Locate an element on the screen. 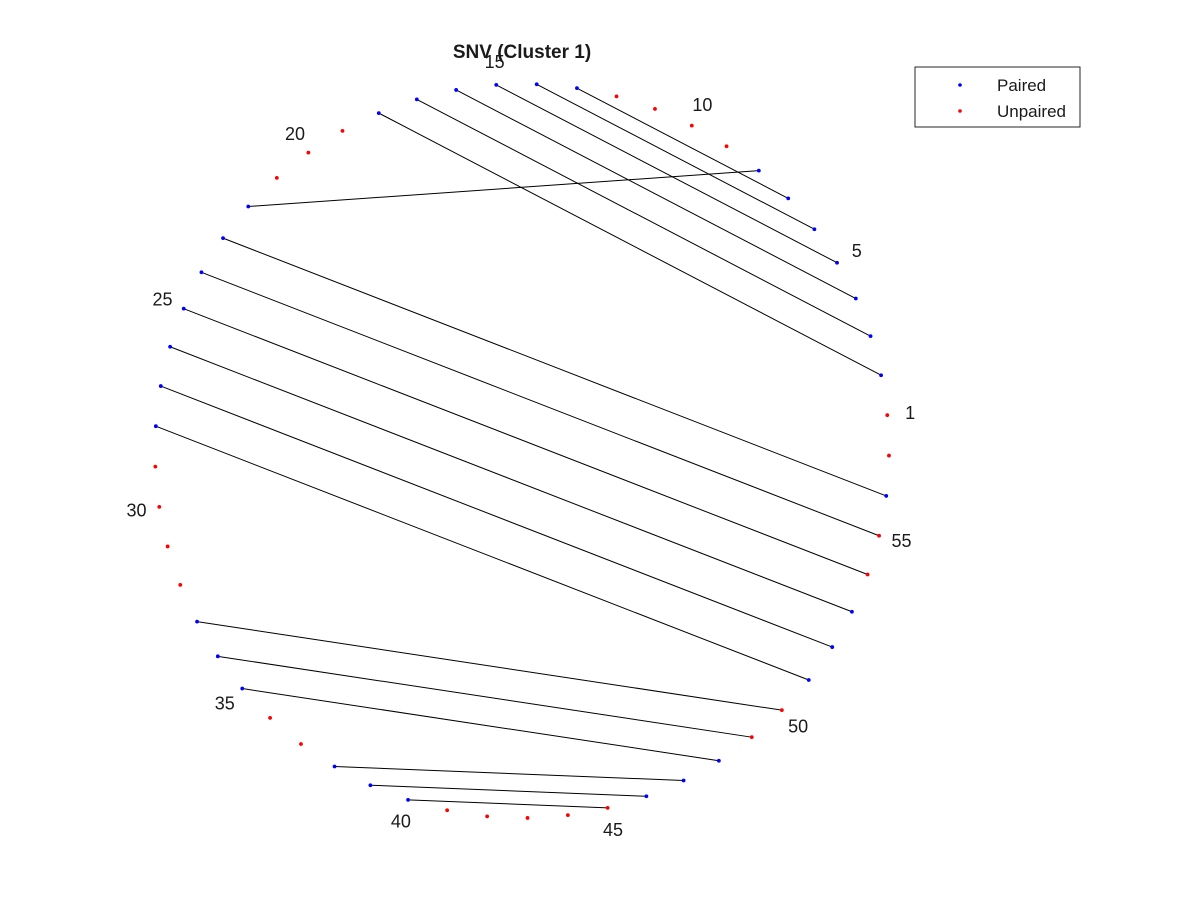 This screenshot has width=1200, height=900. position-label-25: 25 is located at coordinates (163, 300).